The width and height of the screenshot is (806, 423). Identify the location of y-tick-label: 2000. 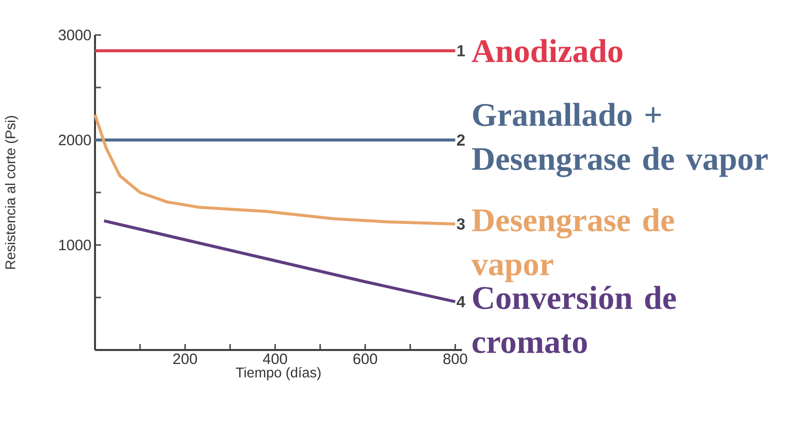
(74, 140).